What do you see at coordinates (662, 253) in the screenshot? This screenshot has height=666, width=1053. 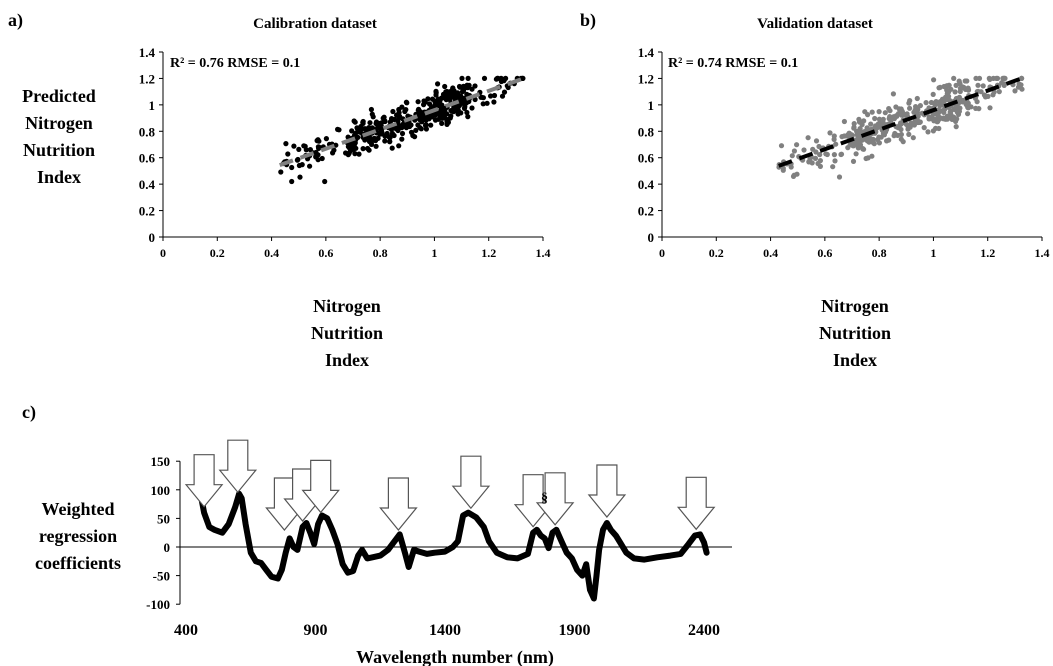 I see `x-tick-label: 0` at bounding box center [662, 253].